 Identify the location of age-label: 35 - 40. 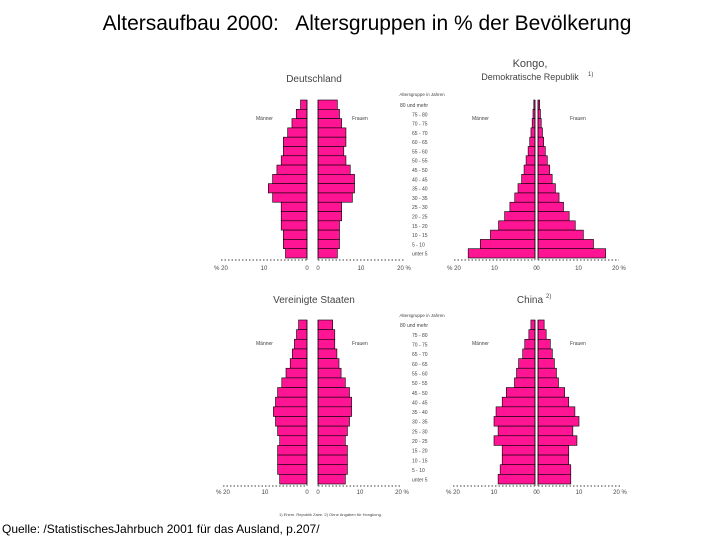
(420, 190).